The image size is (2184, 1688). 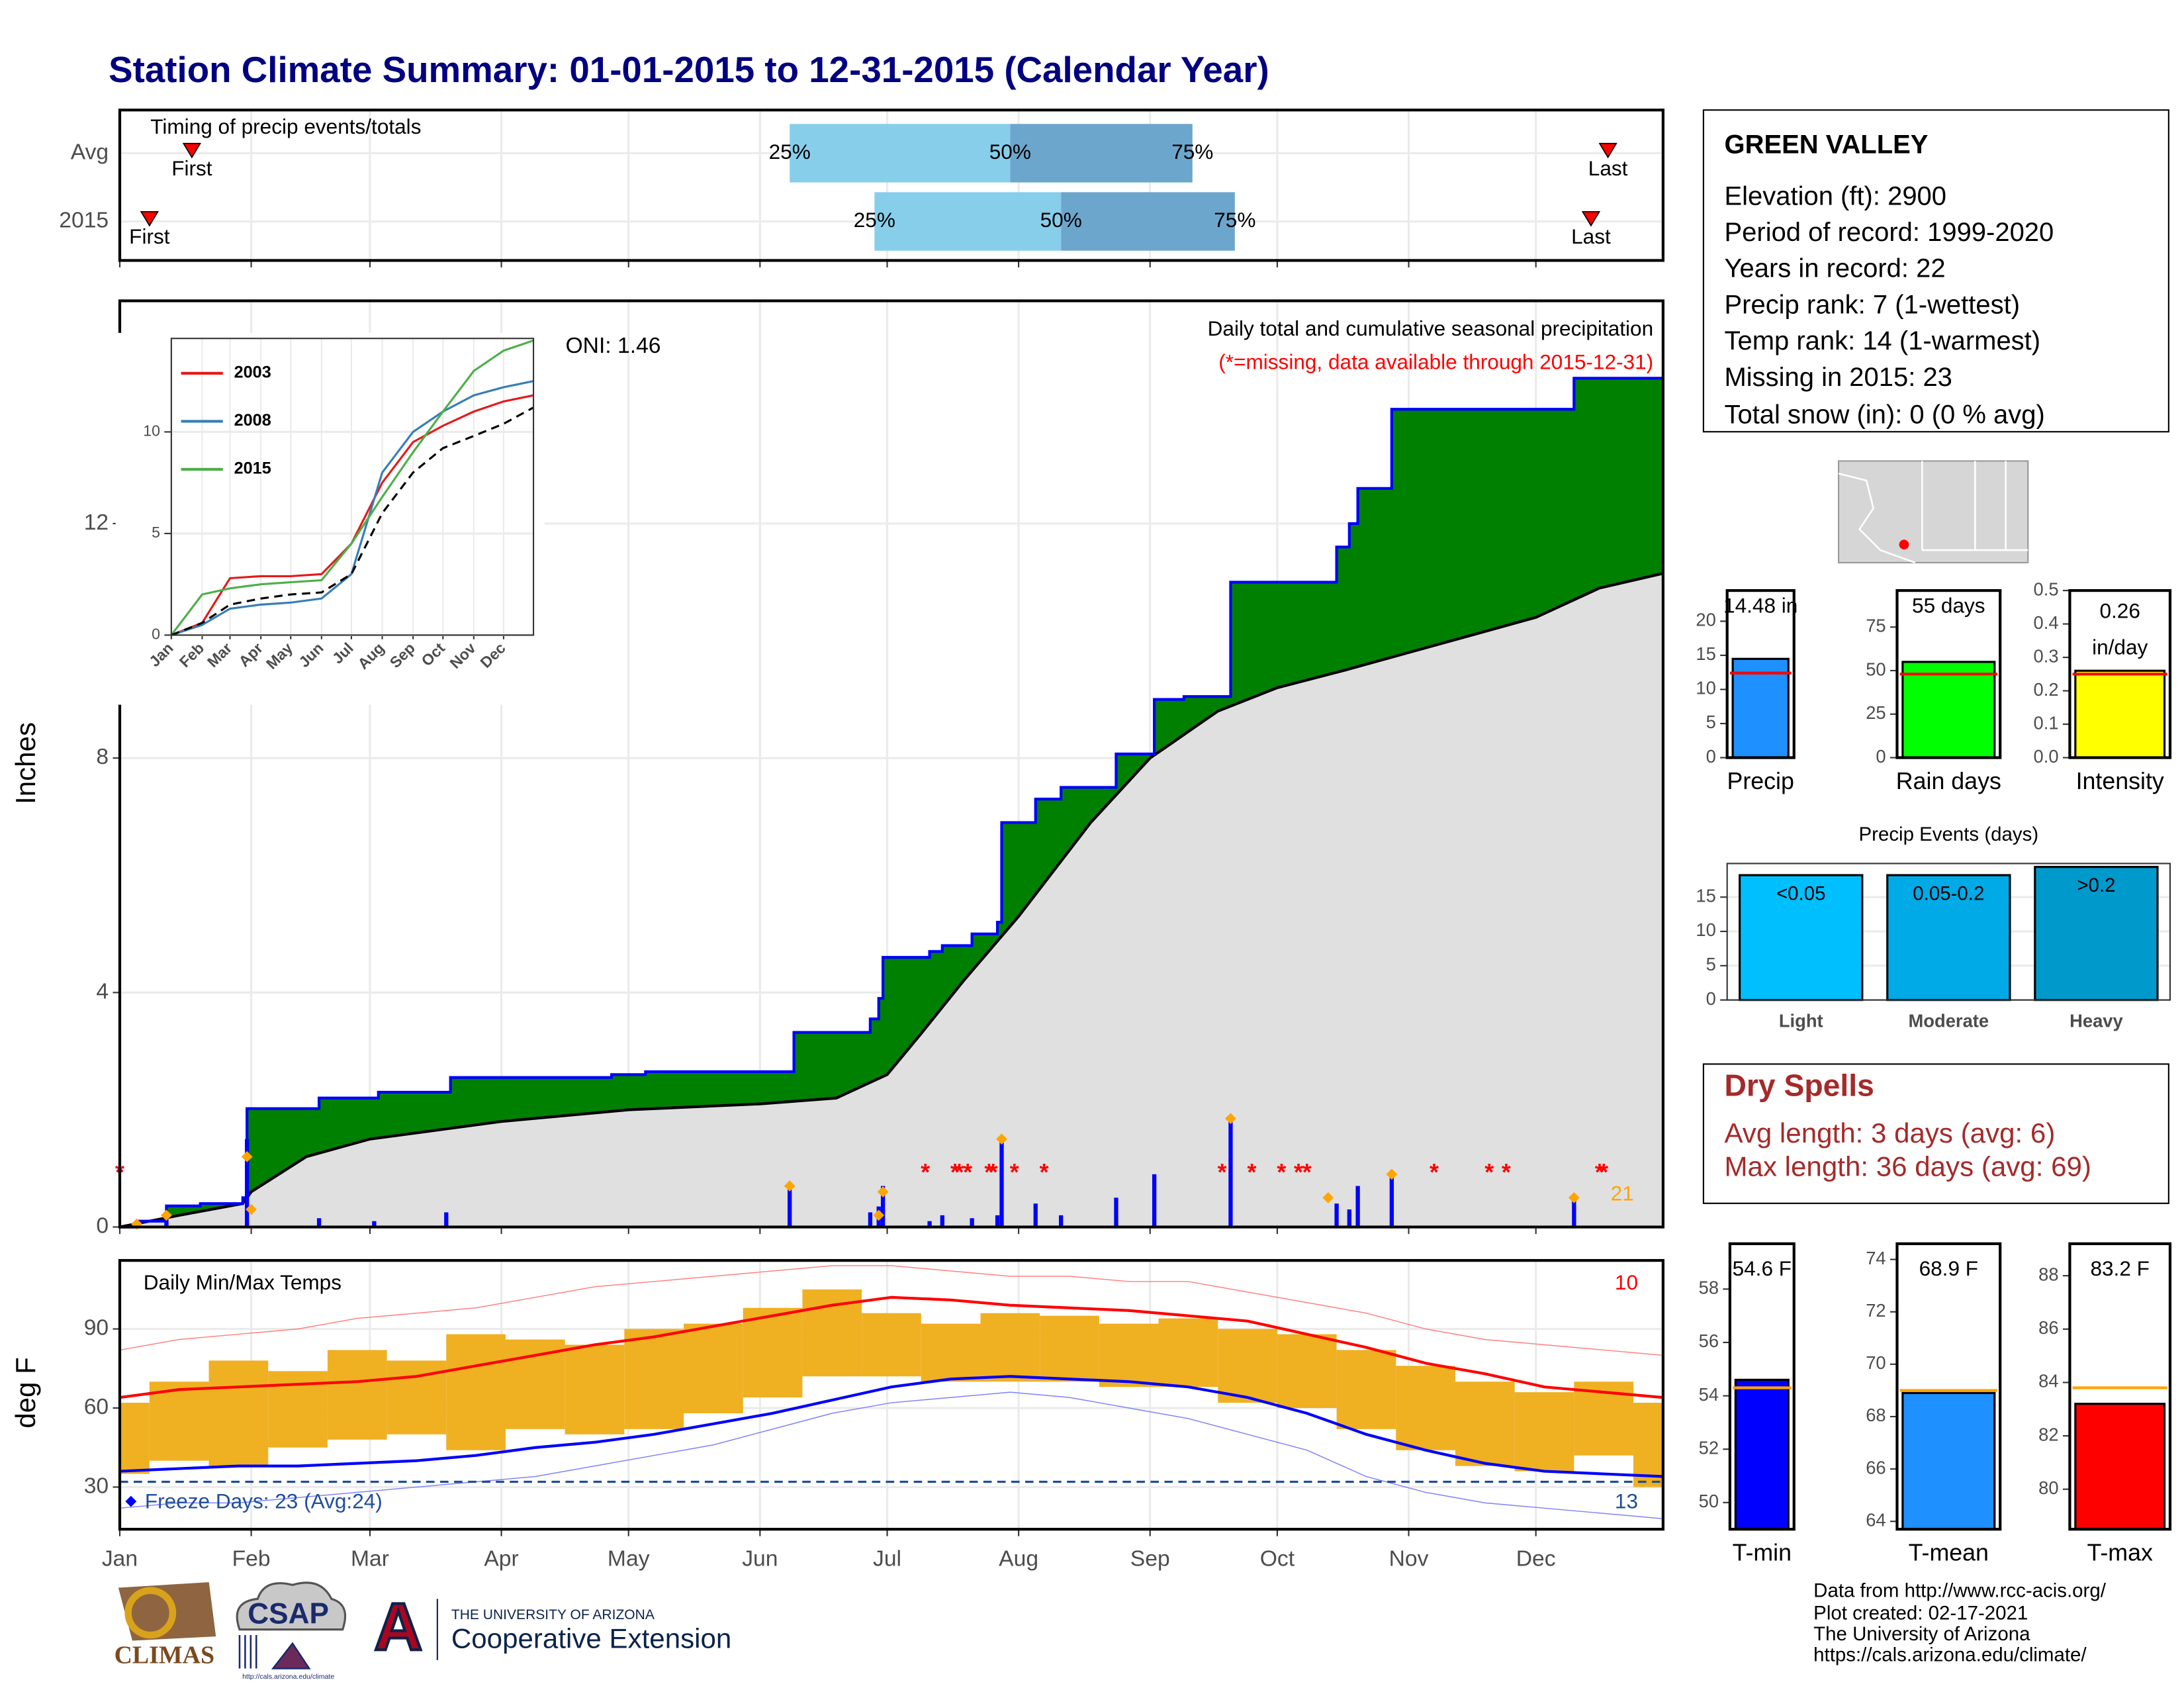 What do you see at coordinates (120, 1558) in the screenshot?
I see `x-tick-label: Jan` at bounding box center [120, 1558].